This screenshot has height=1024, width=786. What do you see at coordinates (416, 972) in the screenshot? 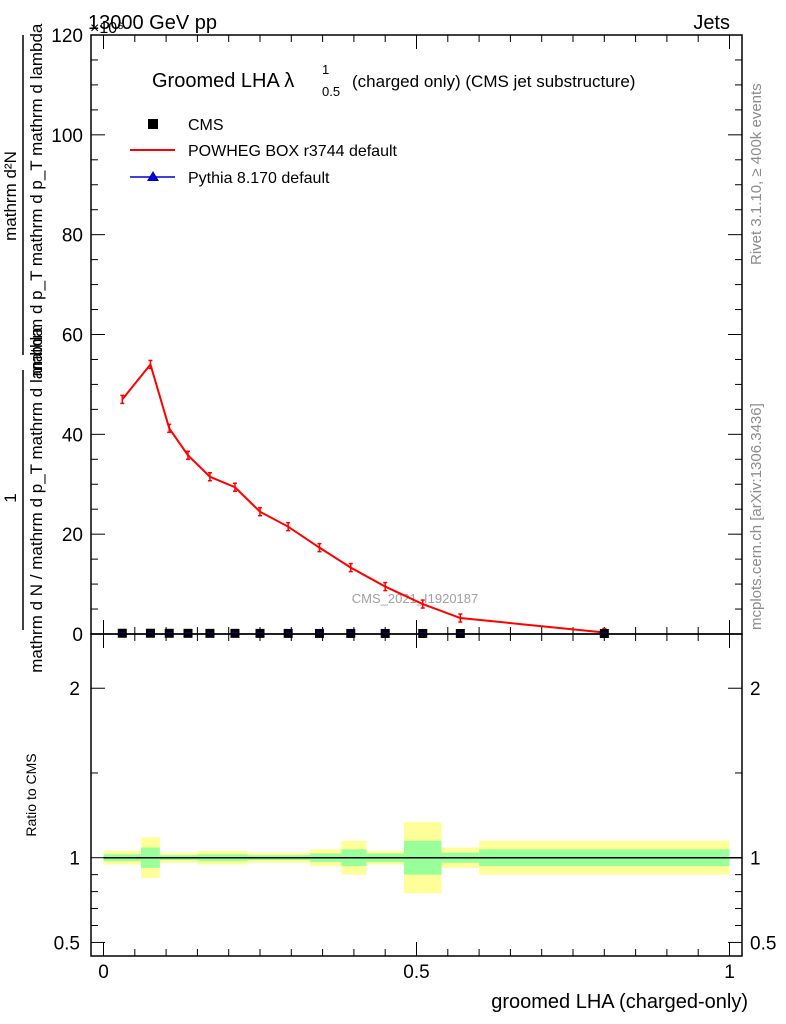
I see `x-tick-label: 0.5` at bounding box center [416, 972].